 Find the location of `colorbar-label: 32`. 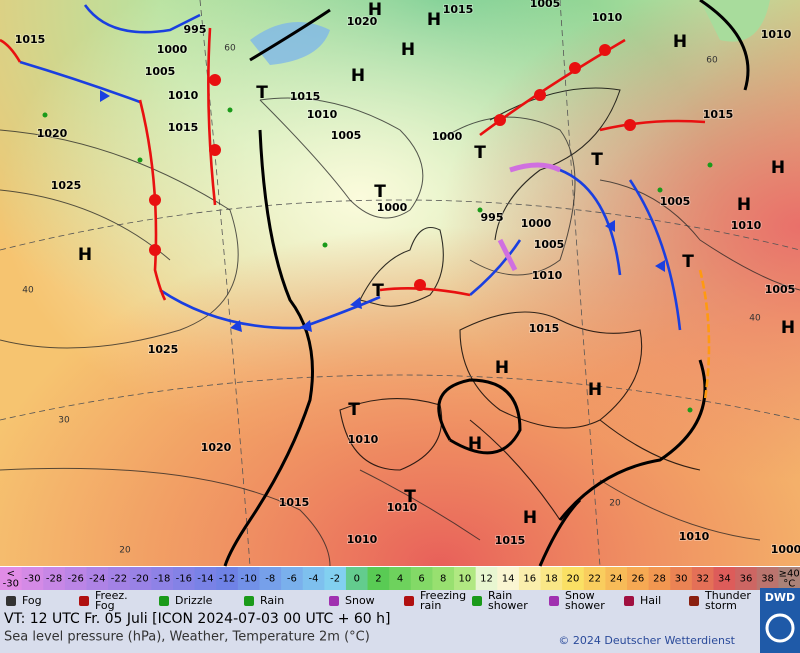

colorbar-label: 32 is located at coordinates (702, 579).